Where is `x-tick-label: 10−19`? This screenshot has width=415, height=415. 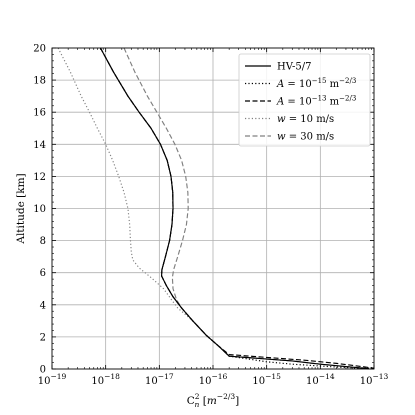
x-tick-label: 10−19 is located at coordinates (52, 379).